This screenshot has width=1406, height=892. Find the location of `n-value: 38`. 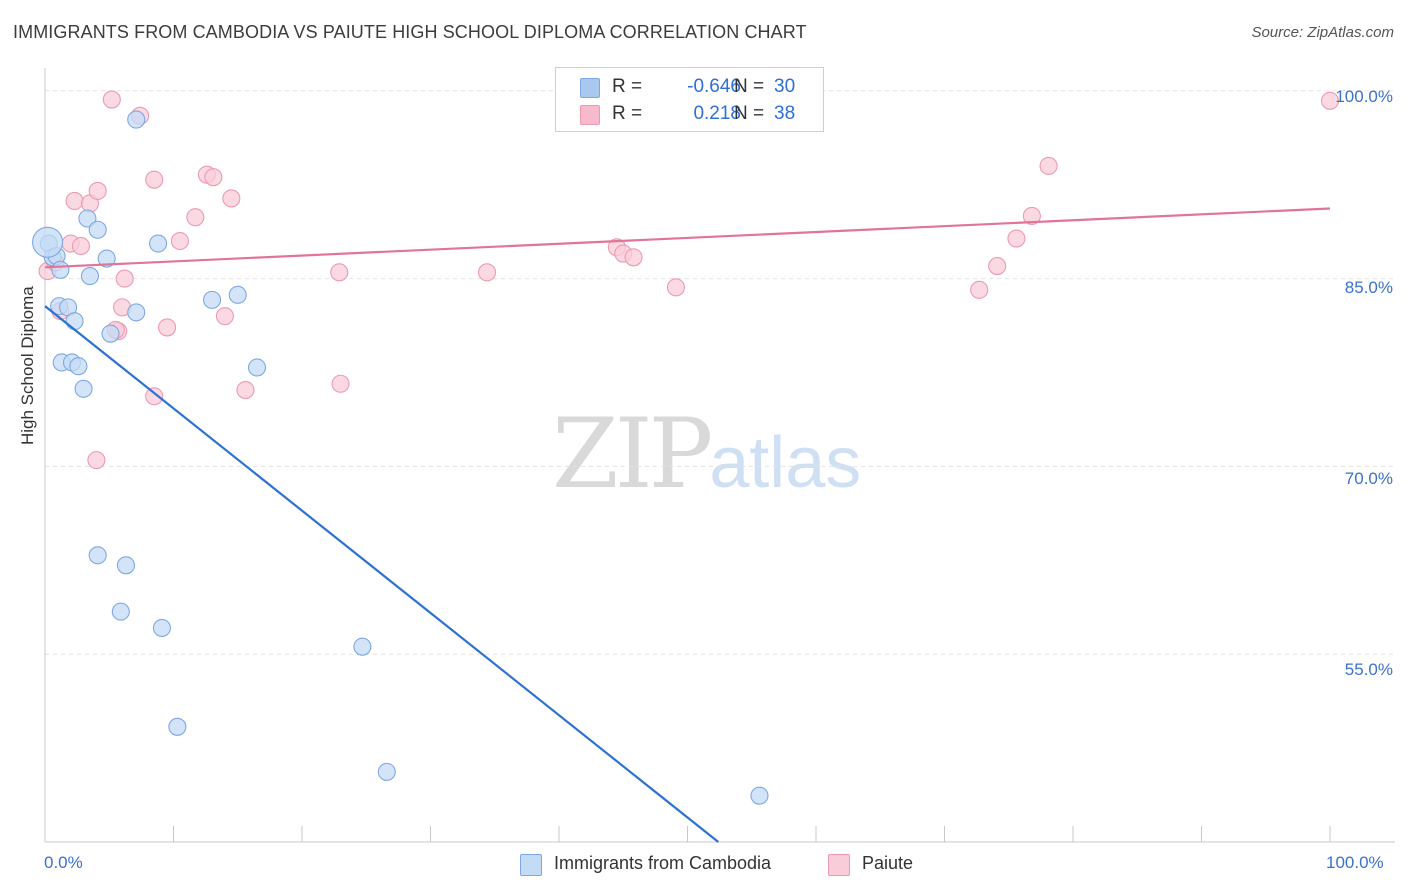

n-value: 38 is located at coordinates (785, 113).